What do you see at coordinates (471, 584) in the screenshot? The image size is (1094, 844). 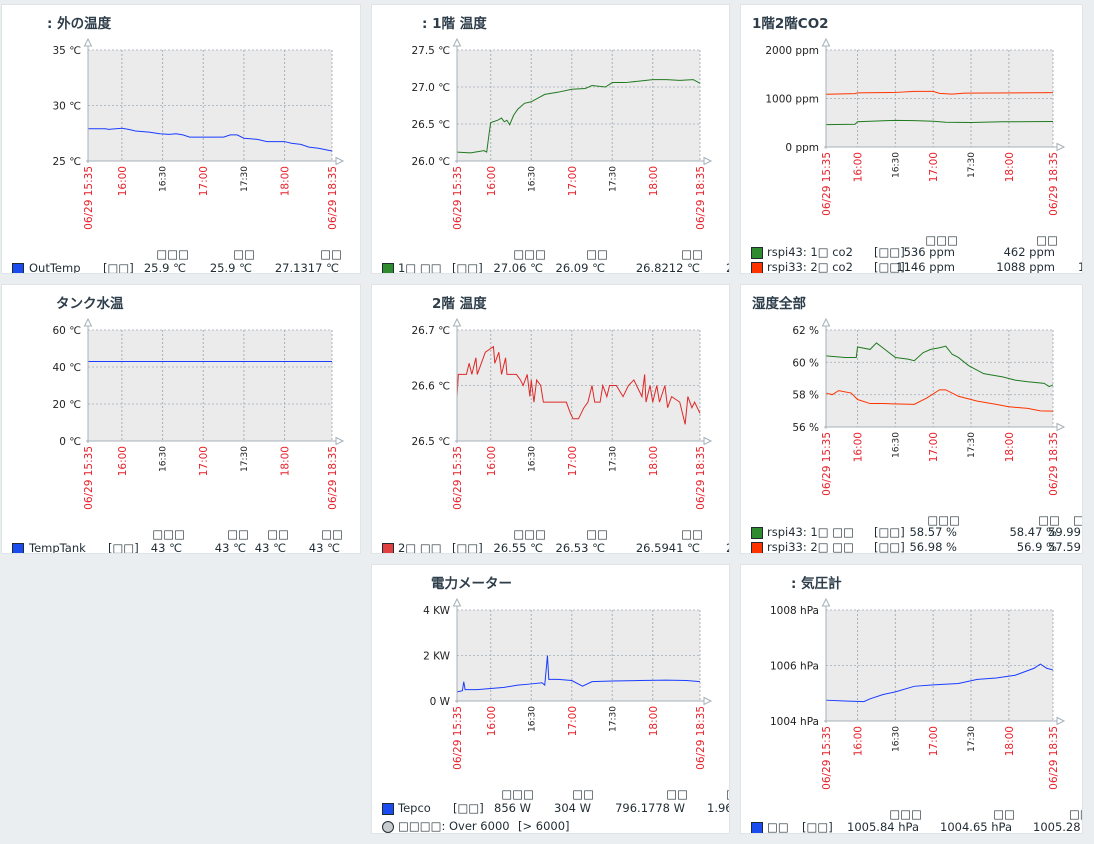 I see `graph-title: 電力メーター` at bounding box center [471, 584].